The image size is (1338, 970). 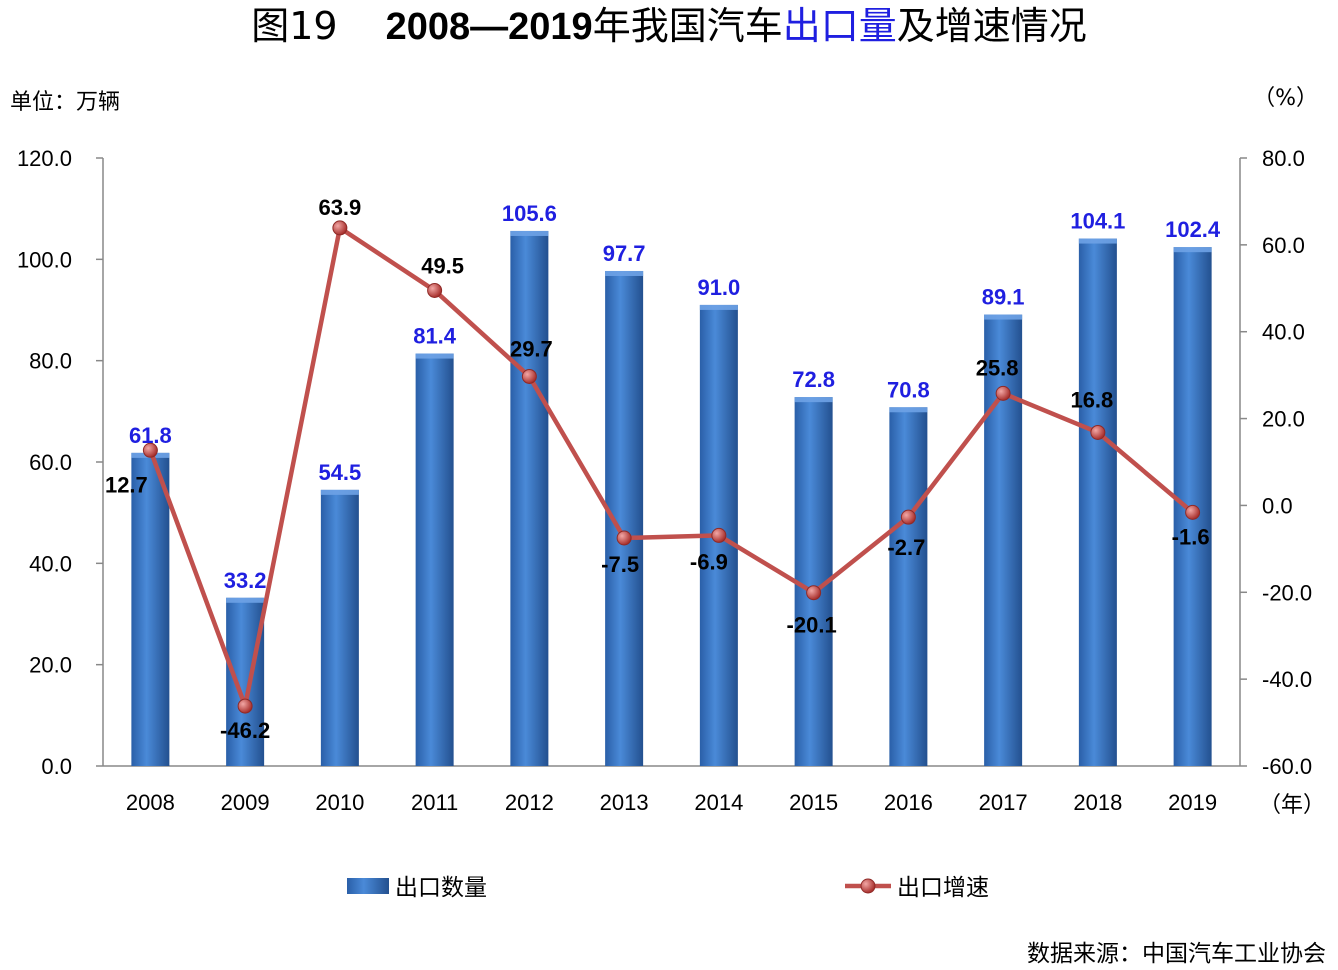 I want to click on left-tick-label: 40.0, so click(x=50, y=563).